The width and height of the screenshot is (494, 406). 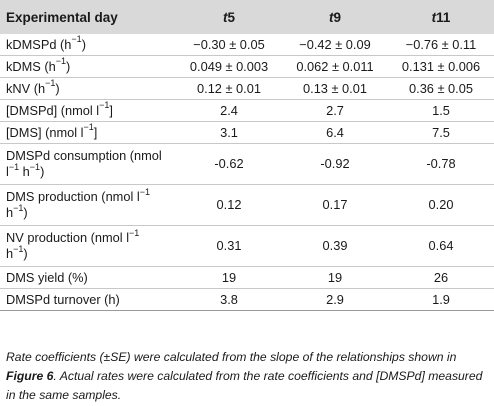 I want to click on cell-t9: −0.42 ± 0.09, so click(x=335, y=45).